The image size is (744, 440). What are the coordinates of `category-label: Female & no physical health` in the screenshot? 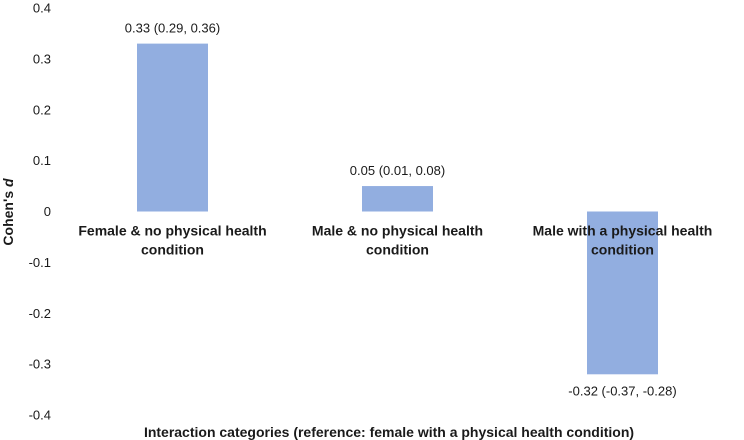 It's located at (172, 231).